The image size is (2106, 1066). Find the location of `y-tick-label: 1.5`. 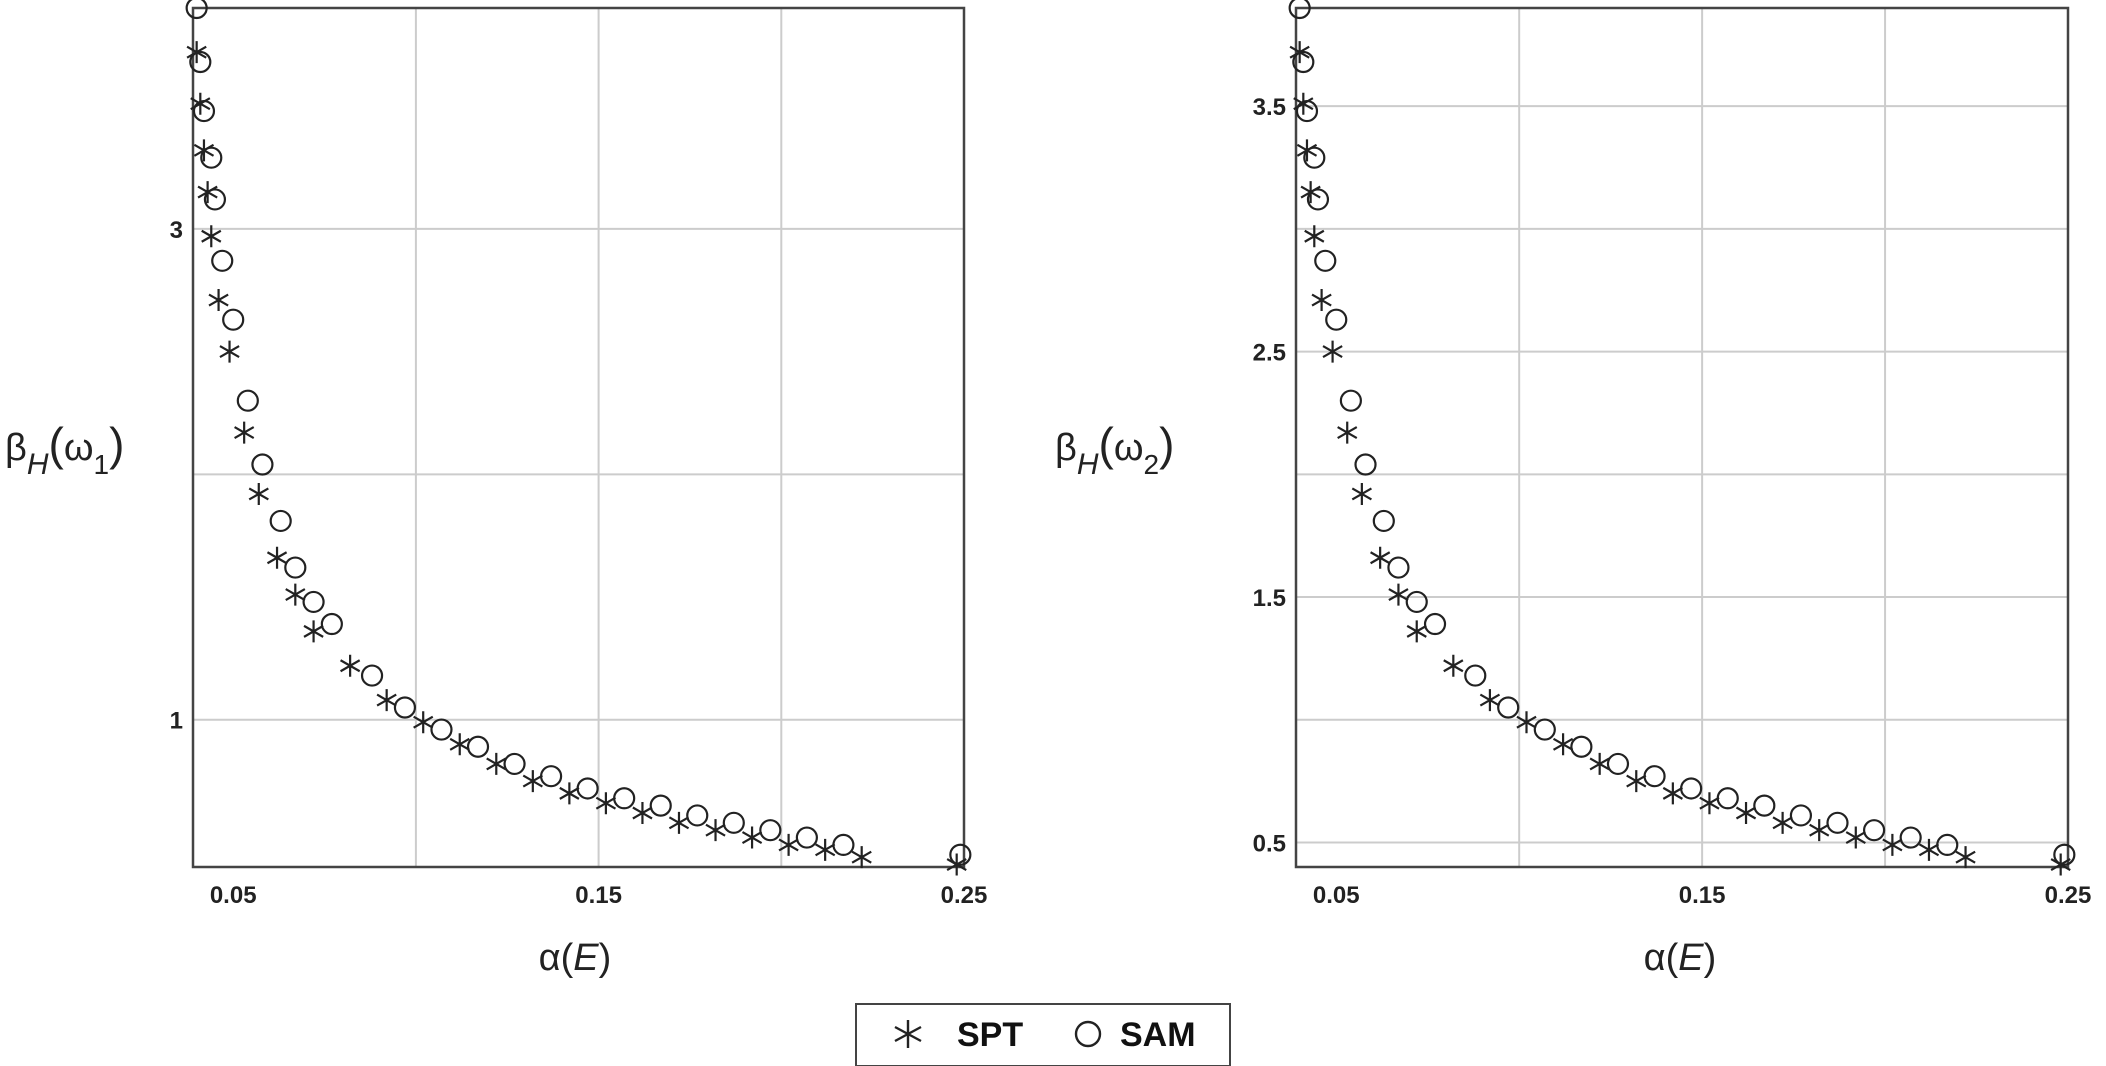

y-tick-label: 1.5 is located at coordinates (1269, 598).